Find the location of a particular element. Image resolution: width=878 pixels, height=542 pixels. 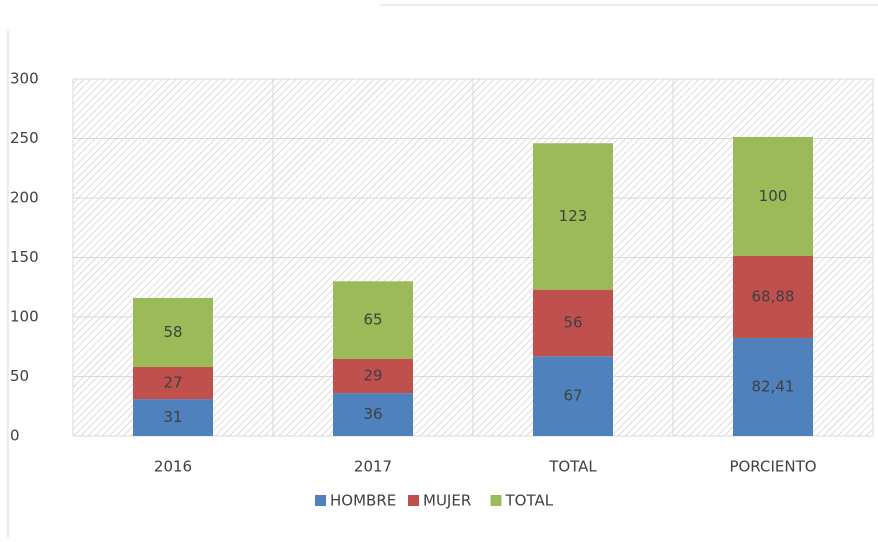

legend-label: HOMBRE is located at coordinates (363, 501).